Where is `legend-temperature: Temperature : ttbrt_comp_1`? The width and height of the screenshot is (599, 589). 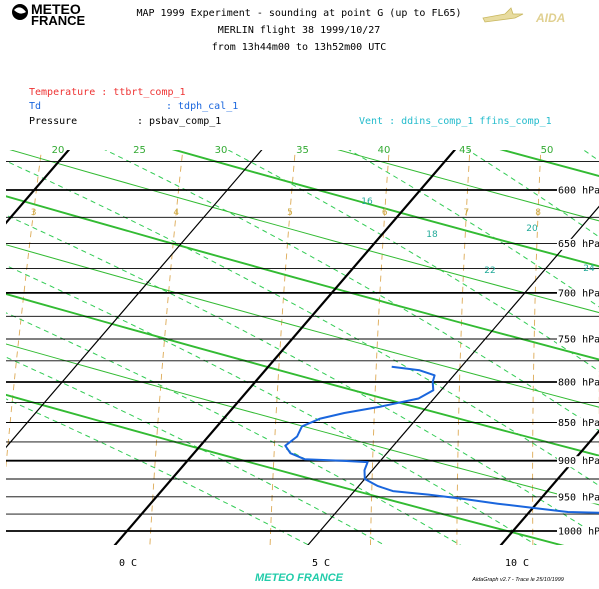
legend-temperature: Temperature : ttbrt_comp_1 is located at coordinates (107, 92).